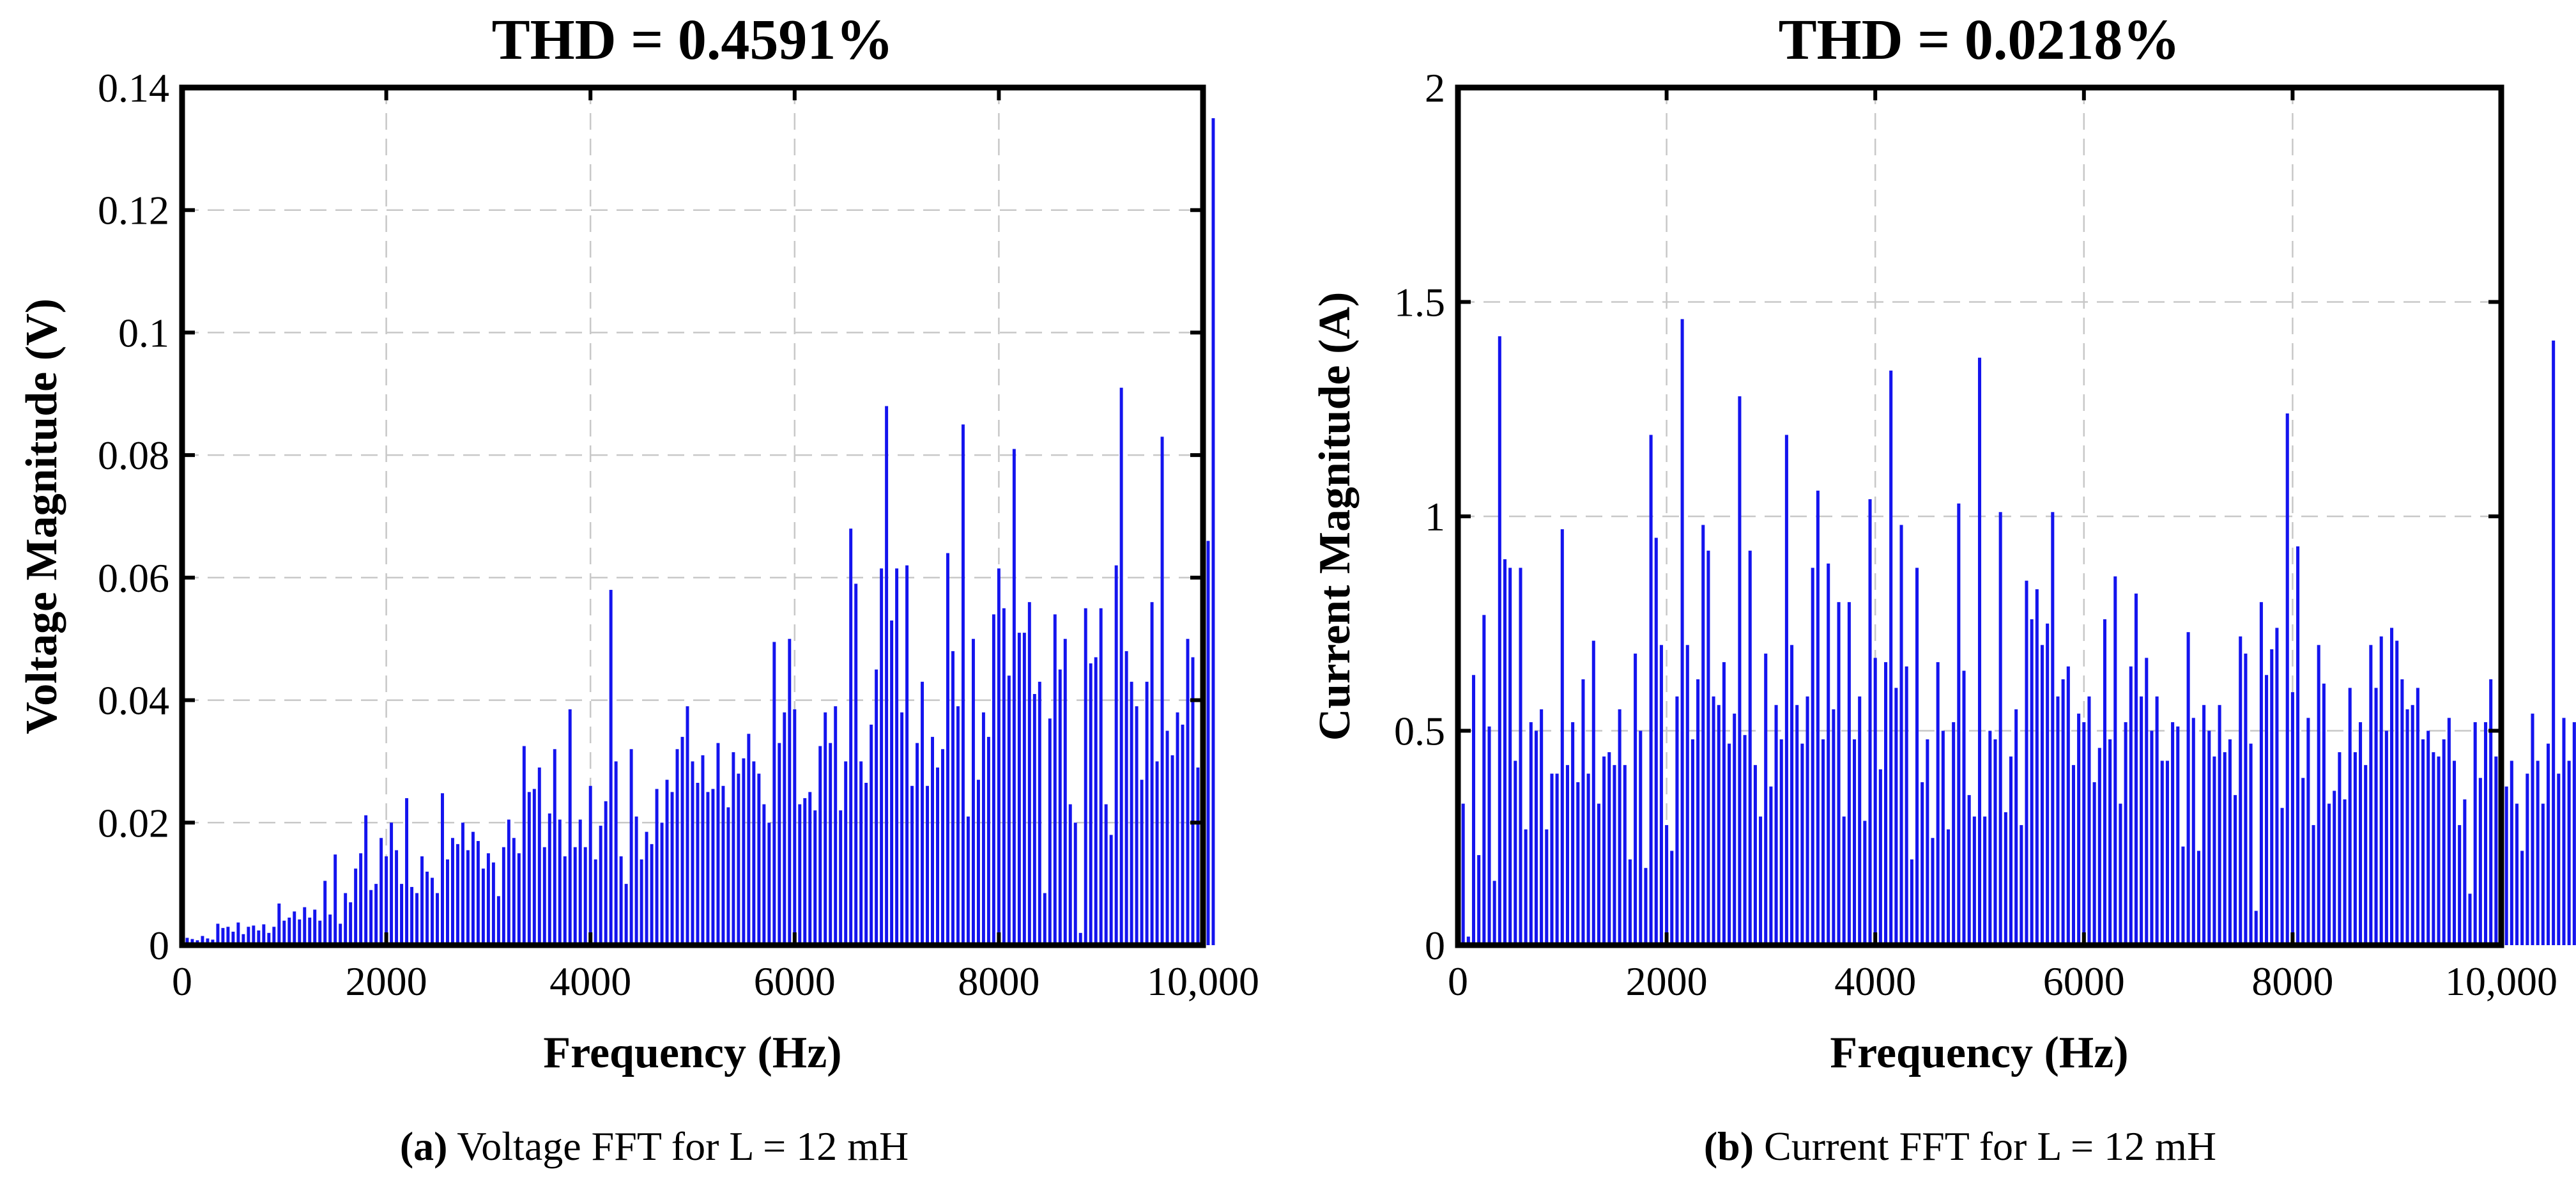 This screenshot has width=2576, height=1188. What do you see at coordinates (677, 1146) in the screenshot?
I see `voltage-caption-text: Voltage FFT for L = 12 mH` at bounding box center [677, 1146].